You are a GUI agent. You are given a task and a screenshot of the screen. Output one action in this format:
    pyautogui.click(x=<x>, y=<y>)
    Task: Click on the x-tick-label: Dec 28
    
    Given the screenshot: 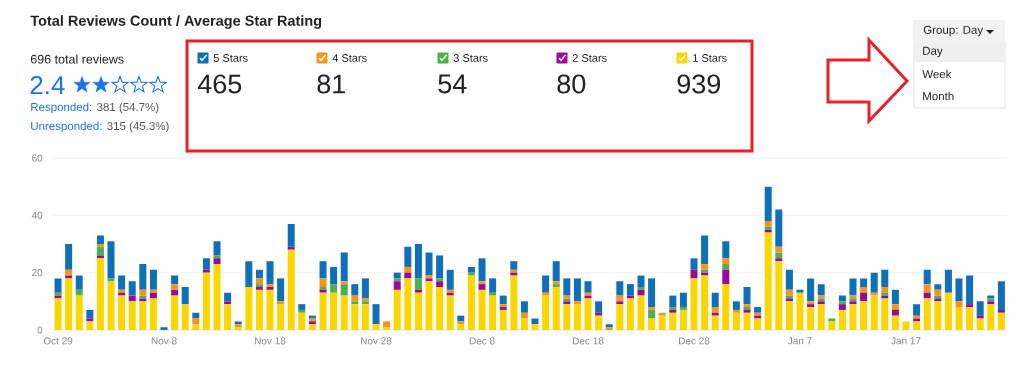 What is the action you would take?
    pyautogui.click(x=694, y=341)
    